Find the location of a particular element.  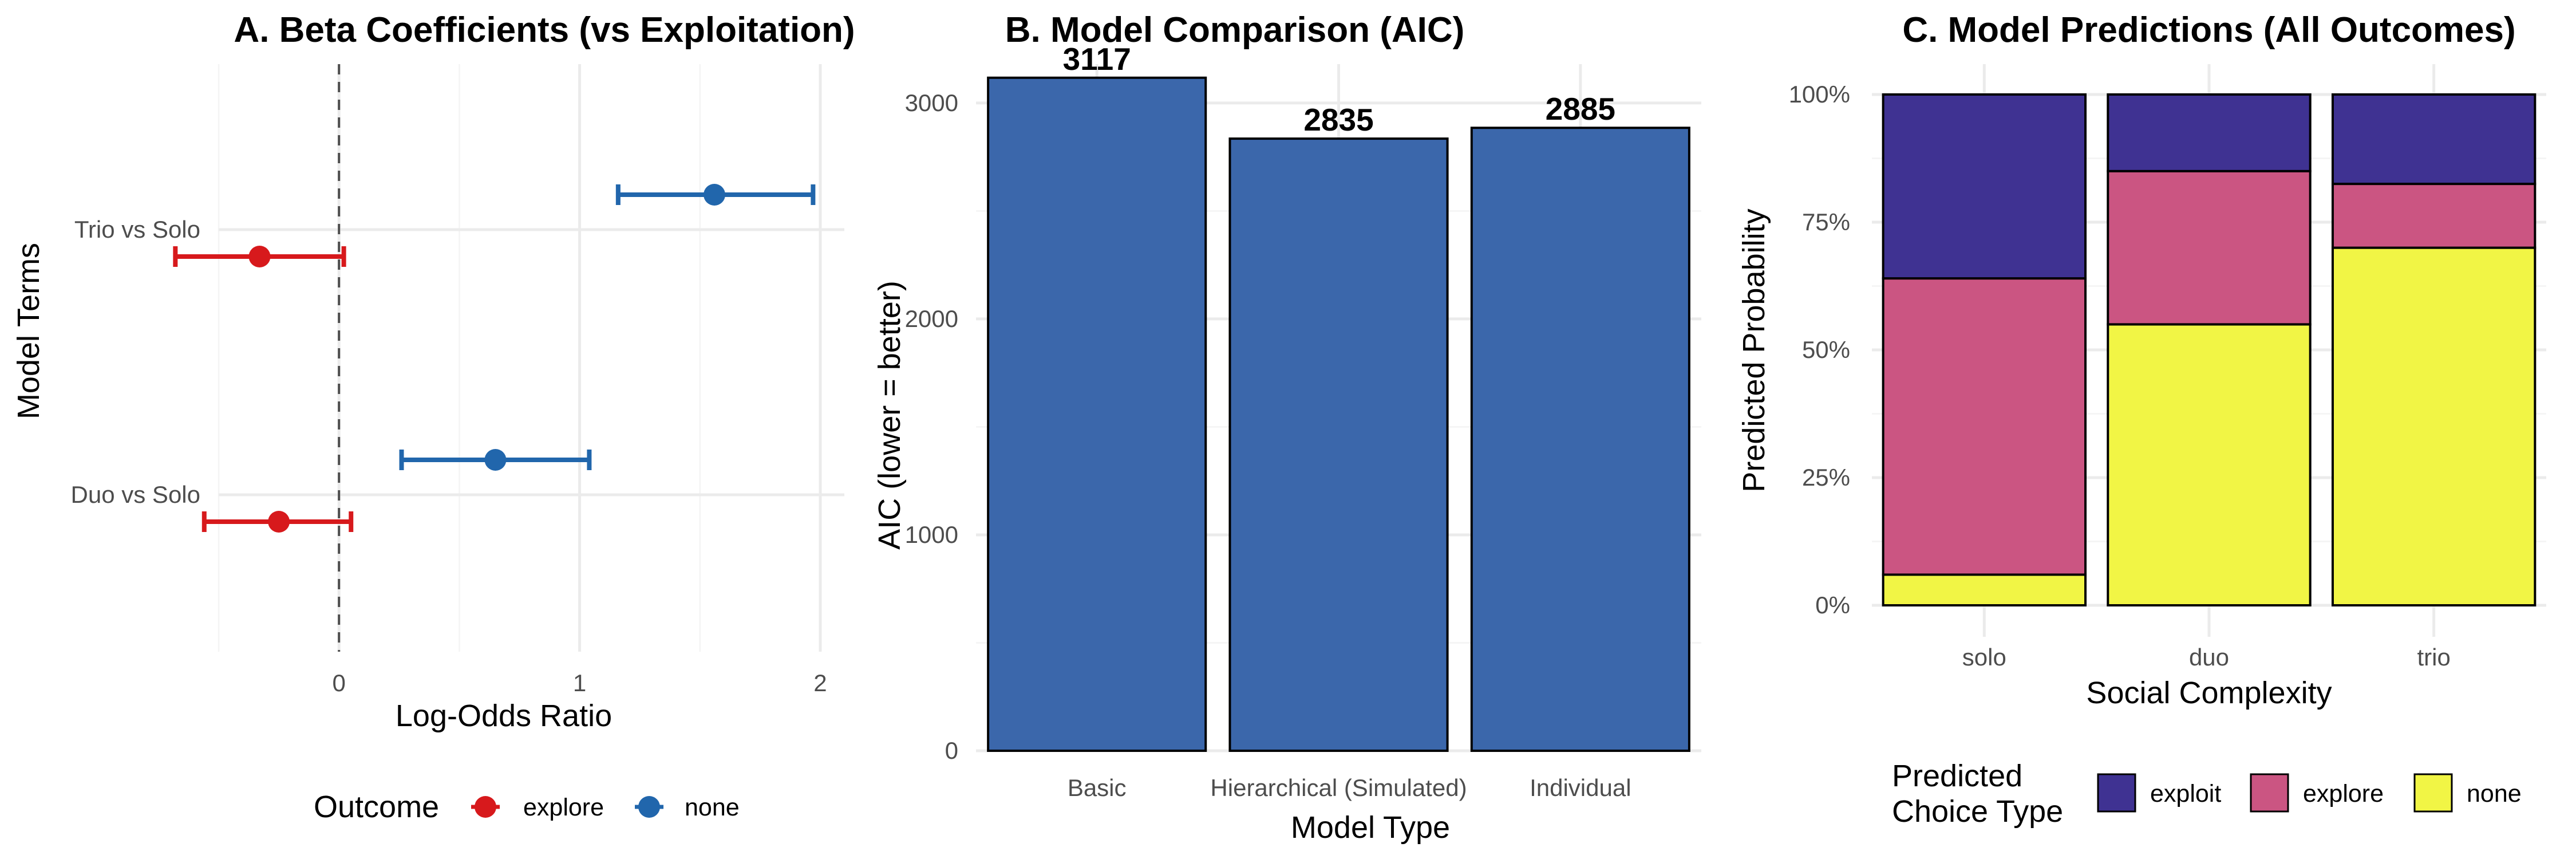

y-tick-label: 3000 is located at coordinates (931, 102).